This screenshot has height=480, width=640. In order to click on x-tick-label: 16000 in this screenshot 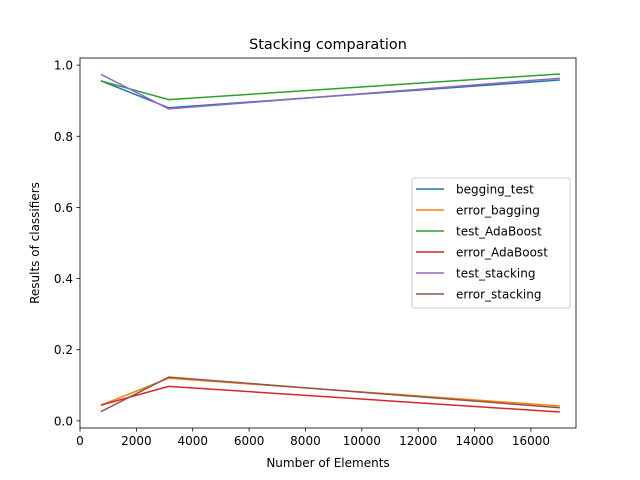, I will do `click(531, 441)`.